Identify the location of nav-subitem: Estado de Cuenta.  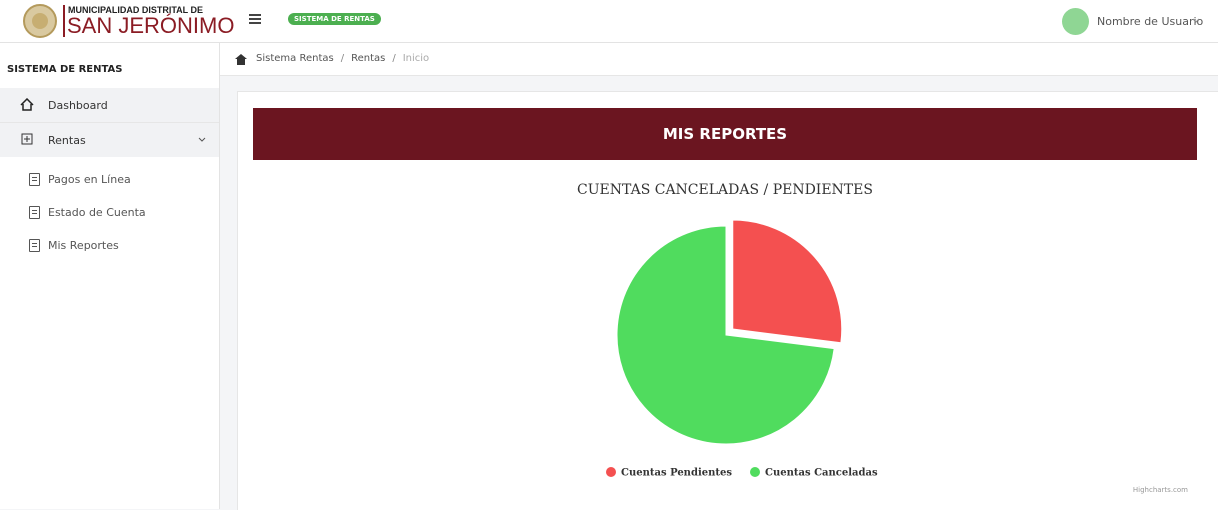
(97, 212).